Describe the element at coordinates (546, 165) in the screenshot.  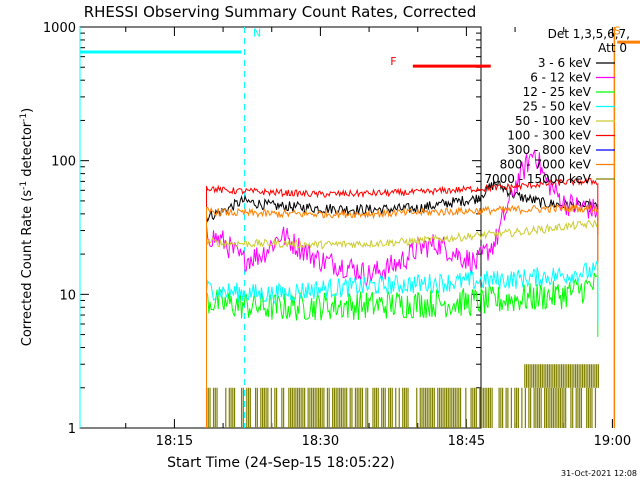
I see `legend-label: 800 - 7000 keV` at that location.